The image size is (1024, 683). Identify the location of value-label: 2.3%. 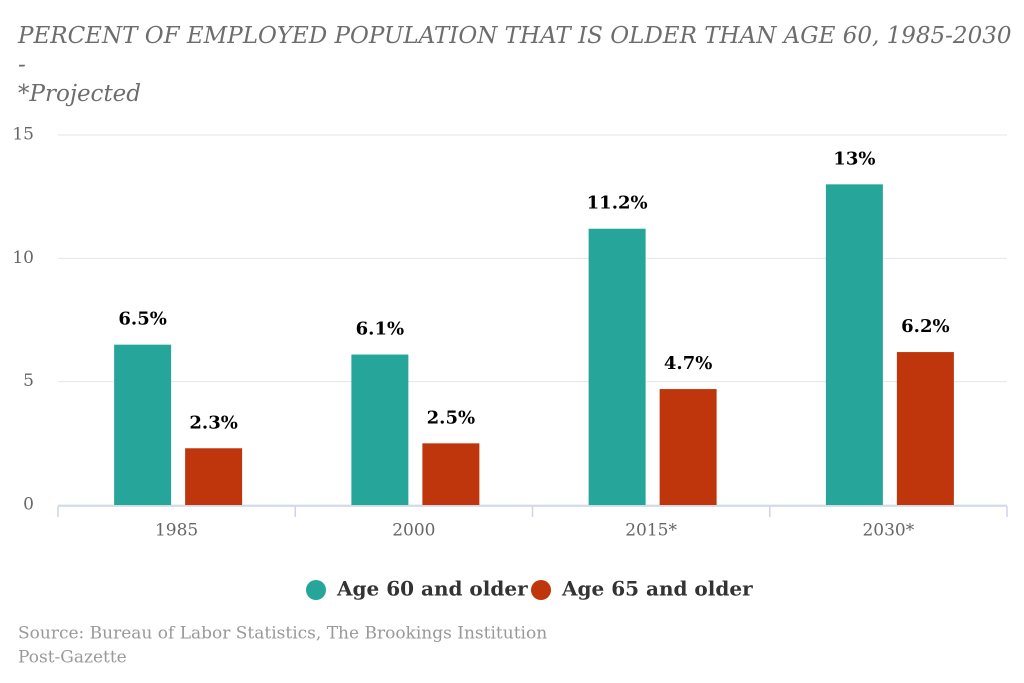
(213, 422).